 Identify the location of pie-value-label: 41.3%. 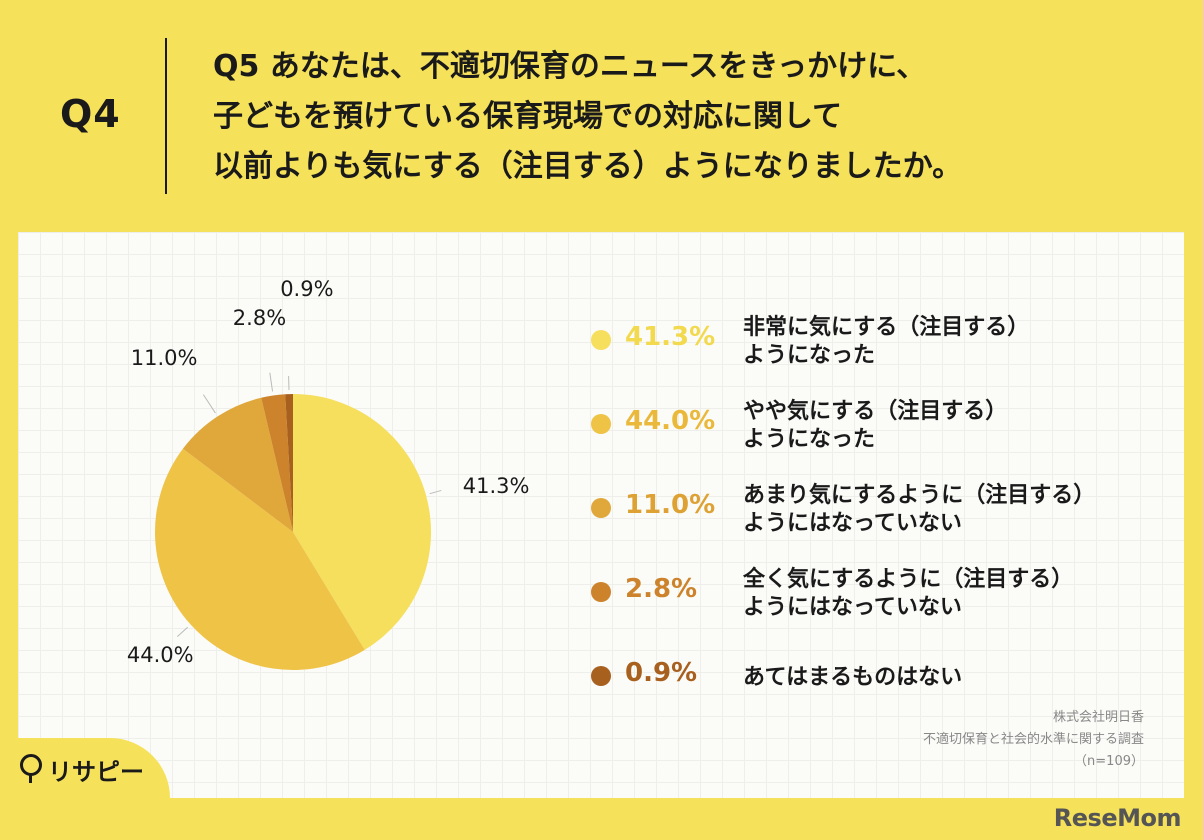
(496, 485).